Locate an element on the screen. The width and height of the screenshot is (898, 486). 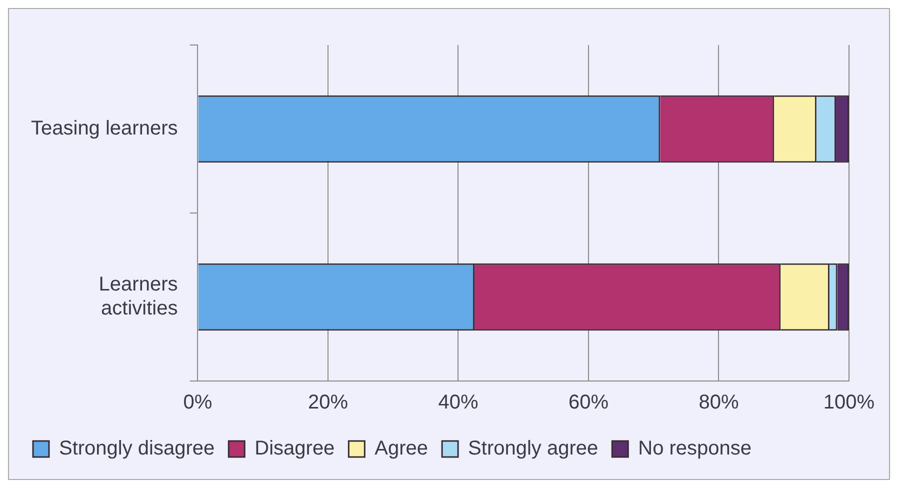
legend-label: Agree is located at coordinates (401, 449).